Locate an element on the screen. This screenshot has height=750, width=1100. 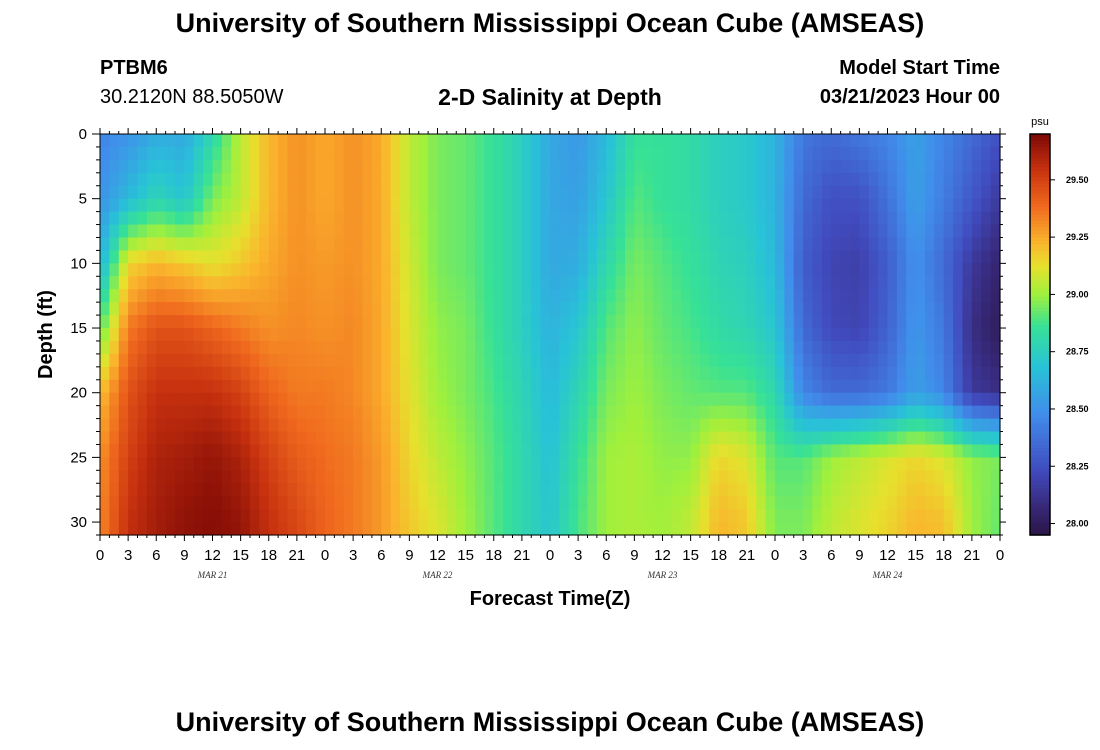
colorbar-segment is located at coordinates (1040, 316).